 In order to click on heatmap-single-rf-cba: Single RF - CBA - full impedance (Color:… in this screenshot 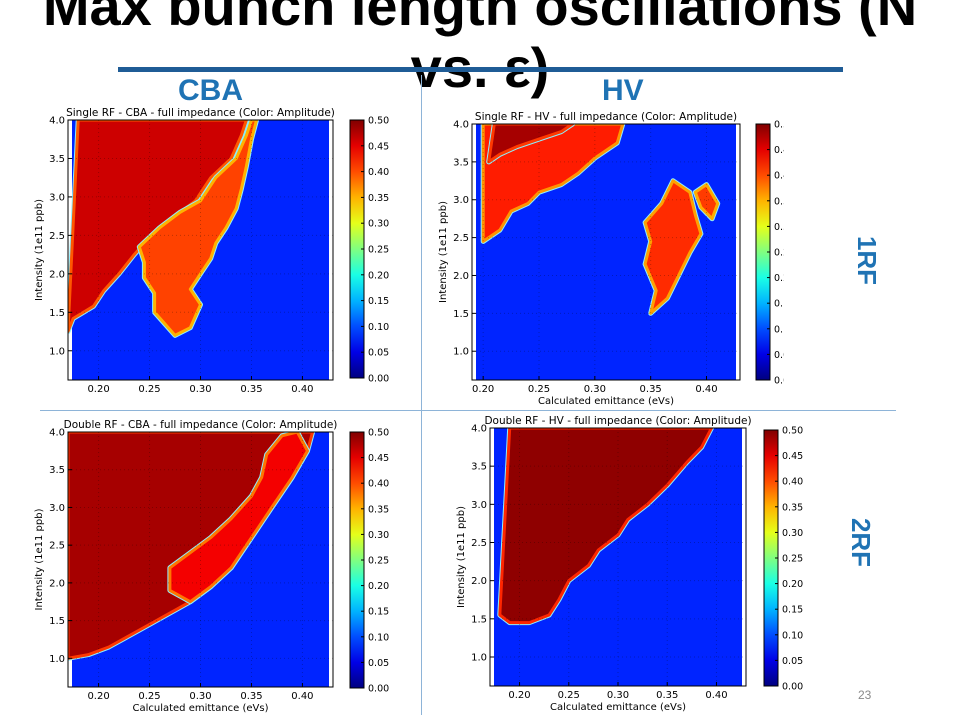, I will do `click(211, 250)`.